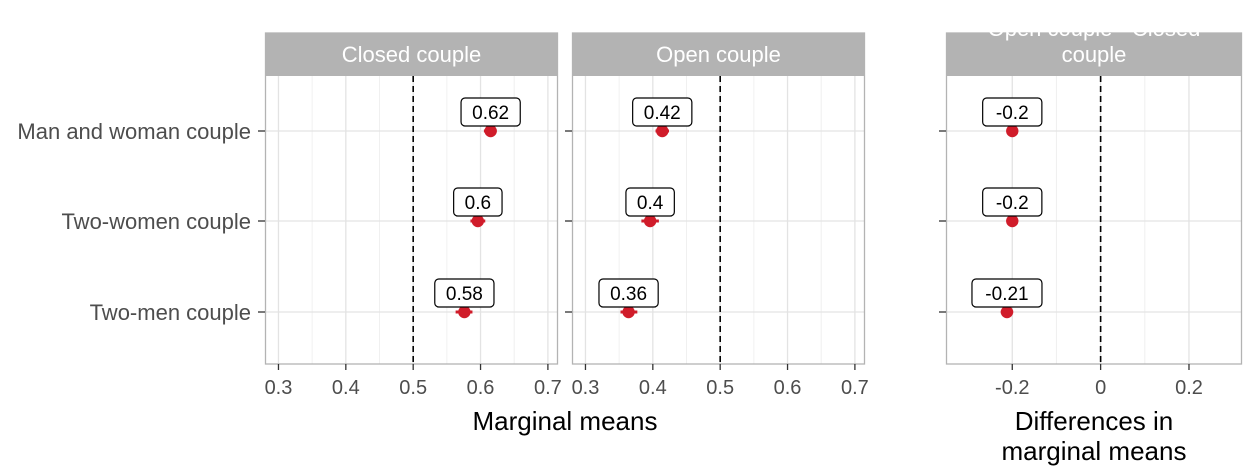 The width and height of the screenshot is (1250, 473). I want to click on x-tick-label: 0.2, so click(1189, 388).